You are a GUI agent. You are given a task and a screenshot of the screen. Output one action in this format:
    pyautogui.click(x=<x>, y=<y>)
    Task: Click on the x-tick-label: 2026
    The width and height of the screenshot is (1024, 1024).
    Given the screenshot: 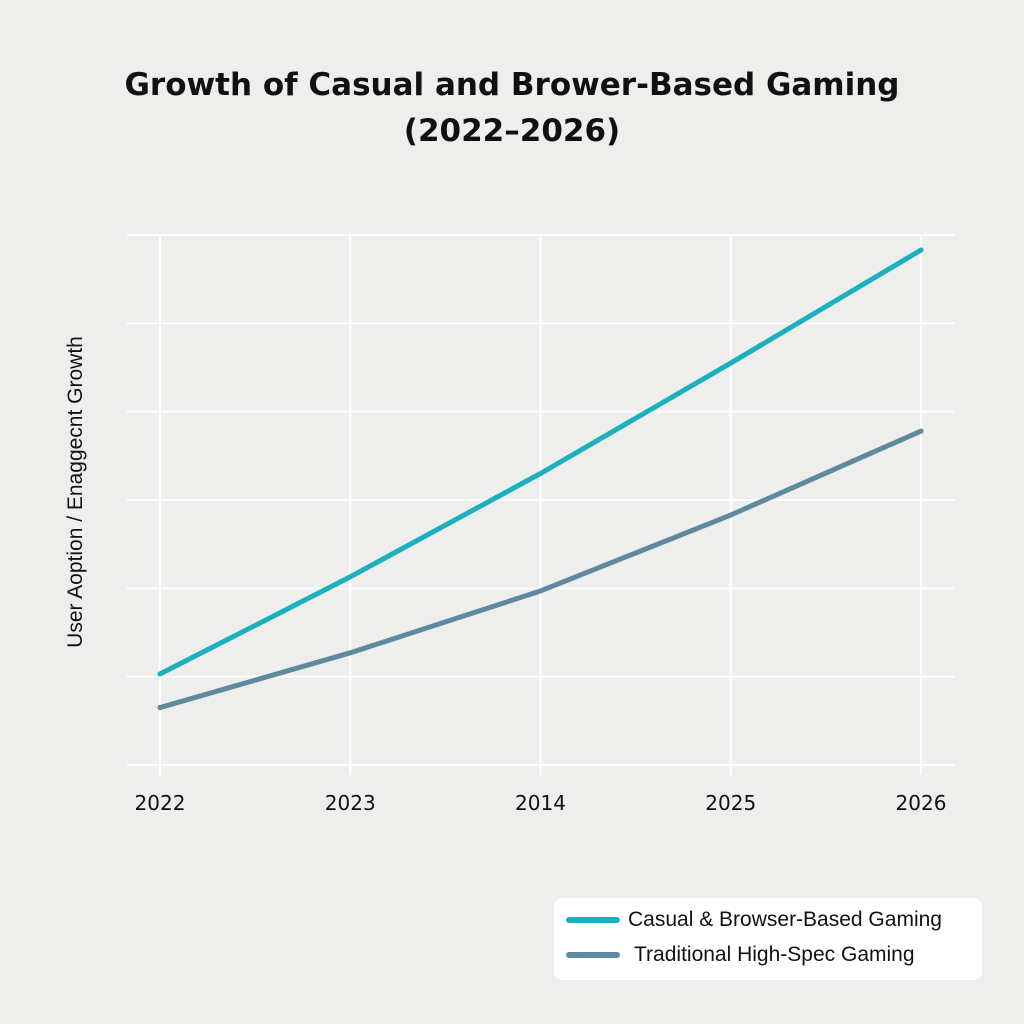 What is the action you would take?
    pyautogui.click(x=921, y=803)
    